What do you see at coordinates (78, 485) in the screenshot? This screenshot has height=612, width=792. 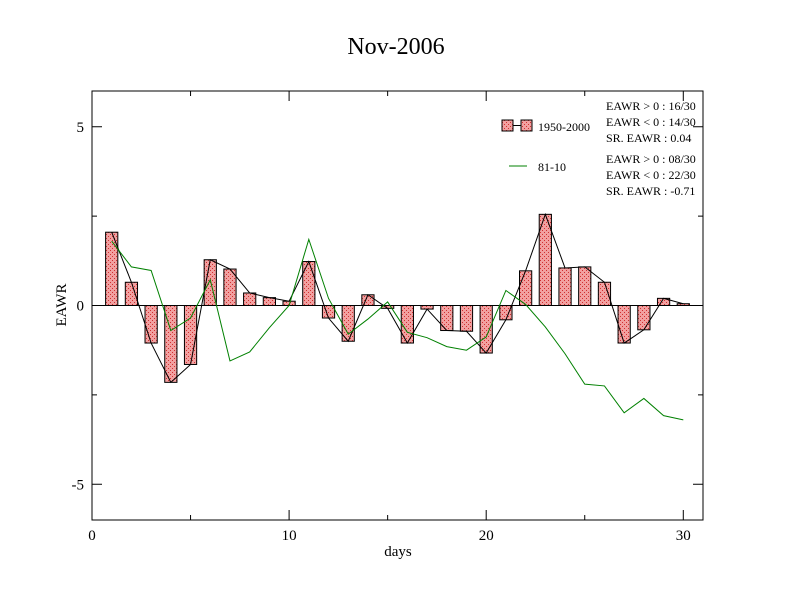 I see `y-tick-label: -5` at bounding box center [78, 485].